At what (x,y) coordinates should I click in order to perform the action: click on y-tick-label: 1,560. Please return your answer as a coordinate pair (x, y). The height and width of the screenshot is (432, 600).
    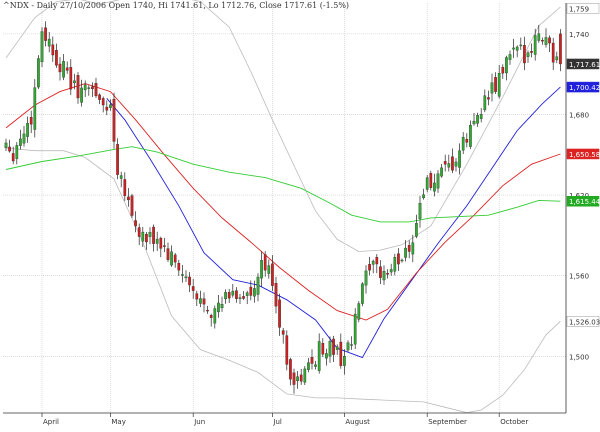
    Looking at the image, I should click on (579, 277).